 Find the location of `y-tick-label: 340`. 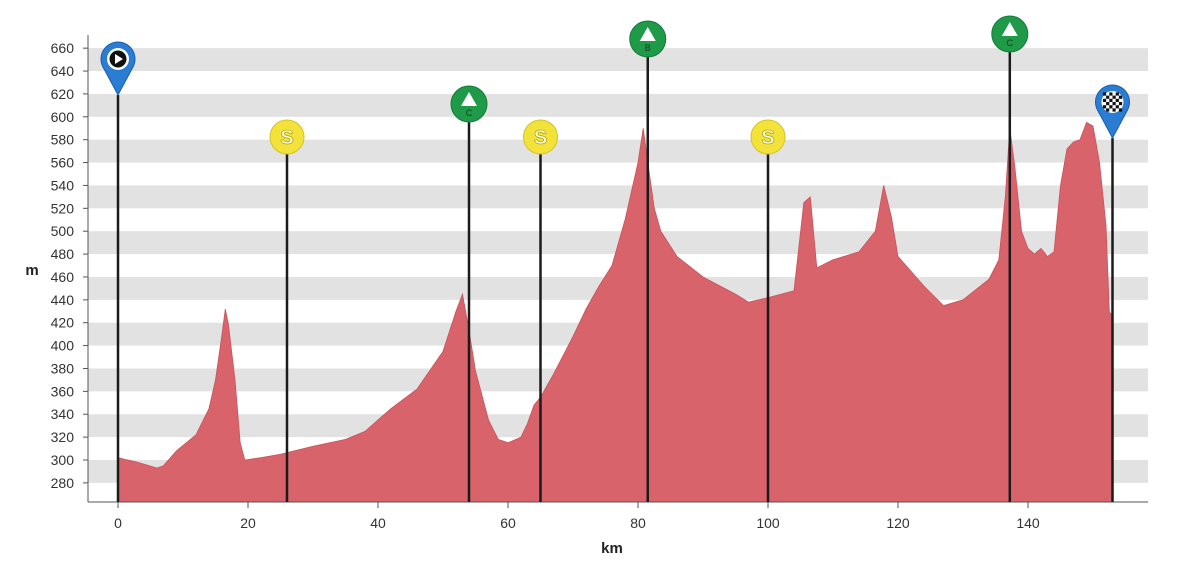

y-tick-label: 340 is located at coordinates (63, 414).